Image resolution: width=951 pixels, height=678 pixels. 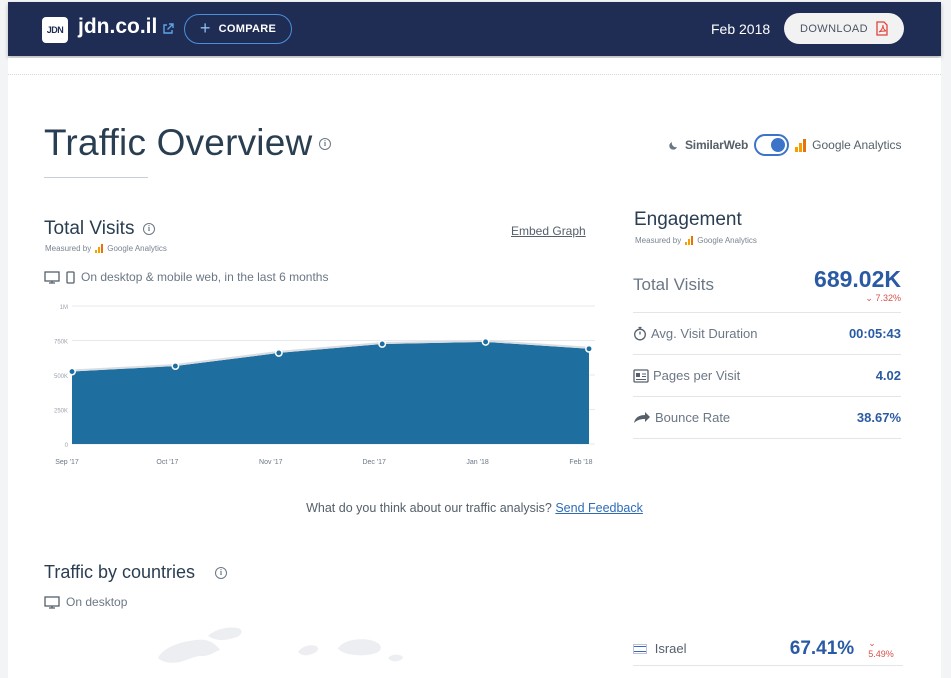 What do you see at coordinates (640, 333) in the screenshot?
I see `stopwatch-icon` at bounding box center [640, 333].